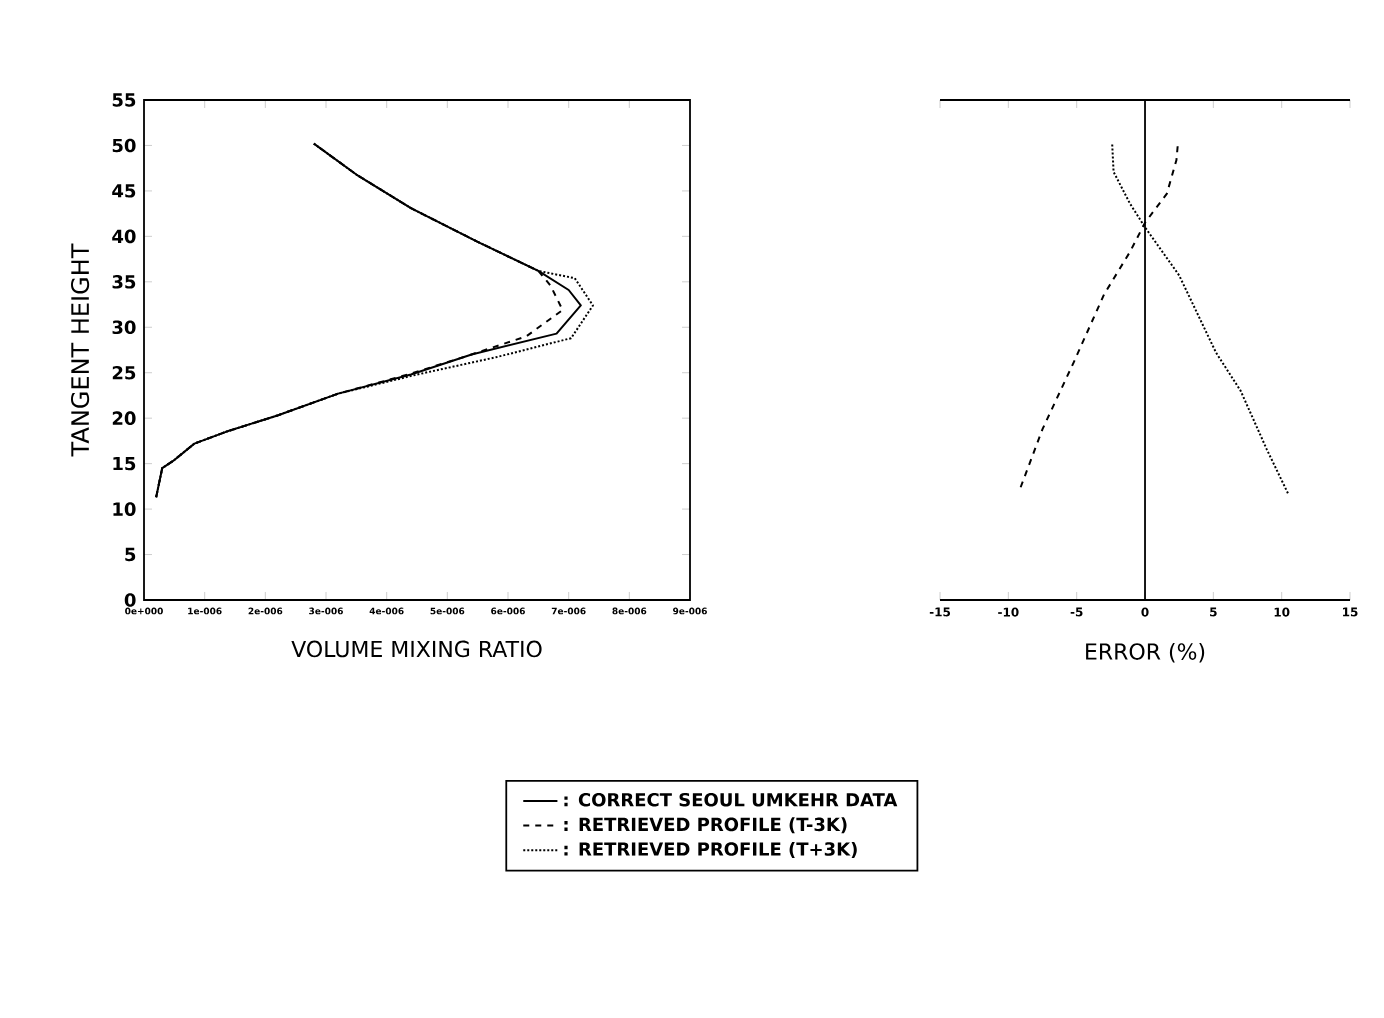  Describe the element at coordinates (705, 825) in the screenshot. I see `legend-label: : RETRIEVED PROFILE (T-3K)` at that location.